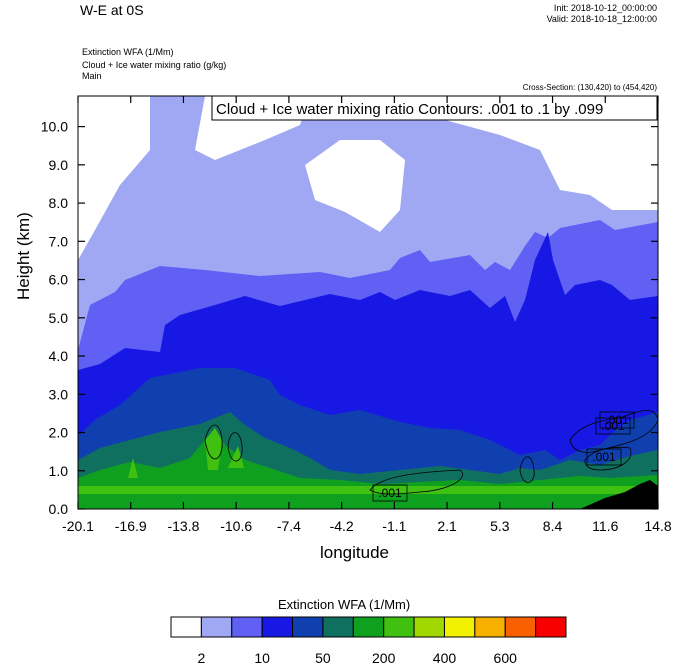 The height and width of the screenshot is (667, 674). I want to click on x-tick-label: -7.4, so click(289, 526).